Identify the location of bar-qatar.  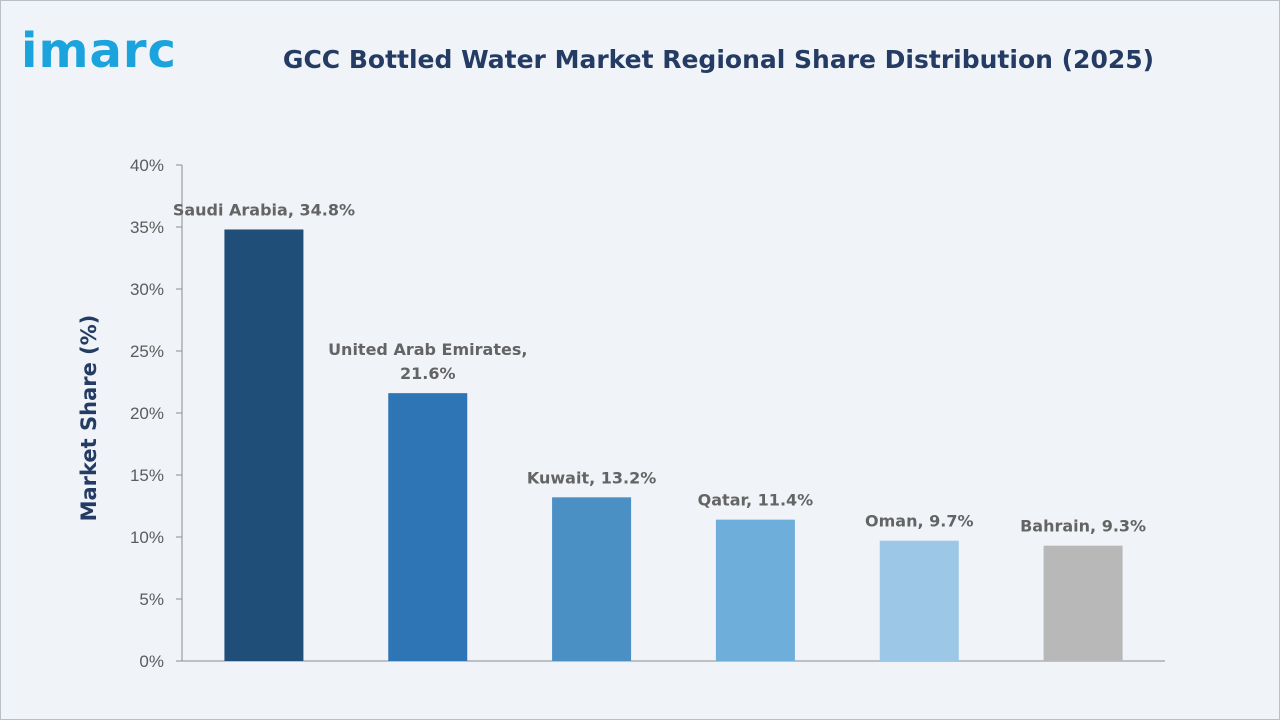
(755, 590).